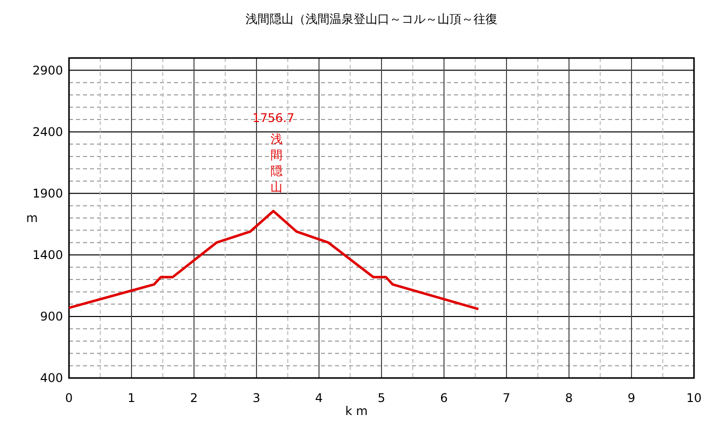  What do you see at coordinates (356, 411) in the screenshot?
I see `x-axis-title: k m` at bounding box center [356, 411].